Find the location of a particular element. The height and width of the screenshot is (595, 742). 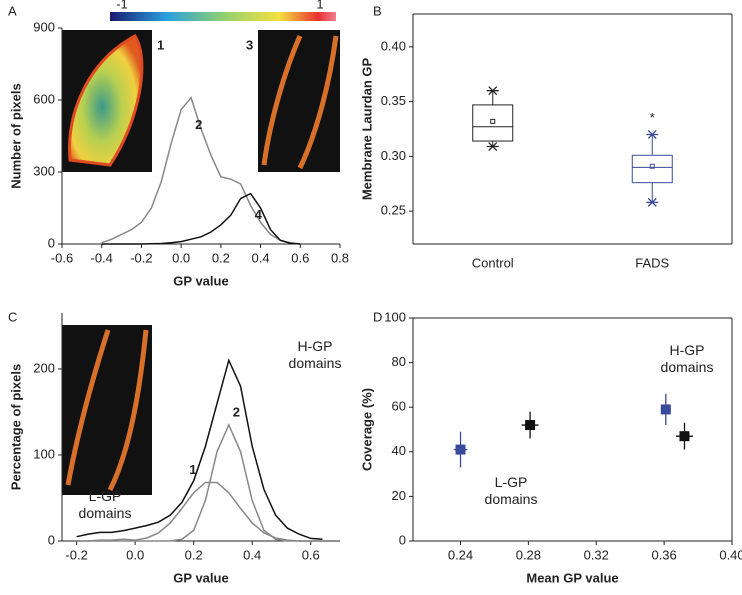

colorbar-label: 1 is located at coordinates (319, 5).